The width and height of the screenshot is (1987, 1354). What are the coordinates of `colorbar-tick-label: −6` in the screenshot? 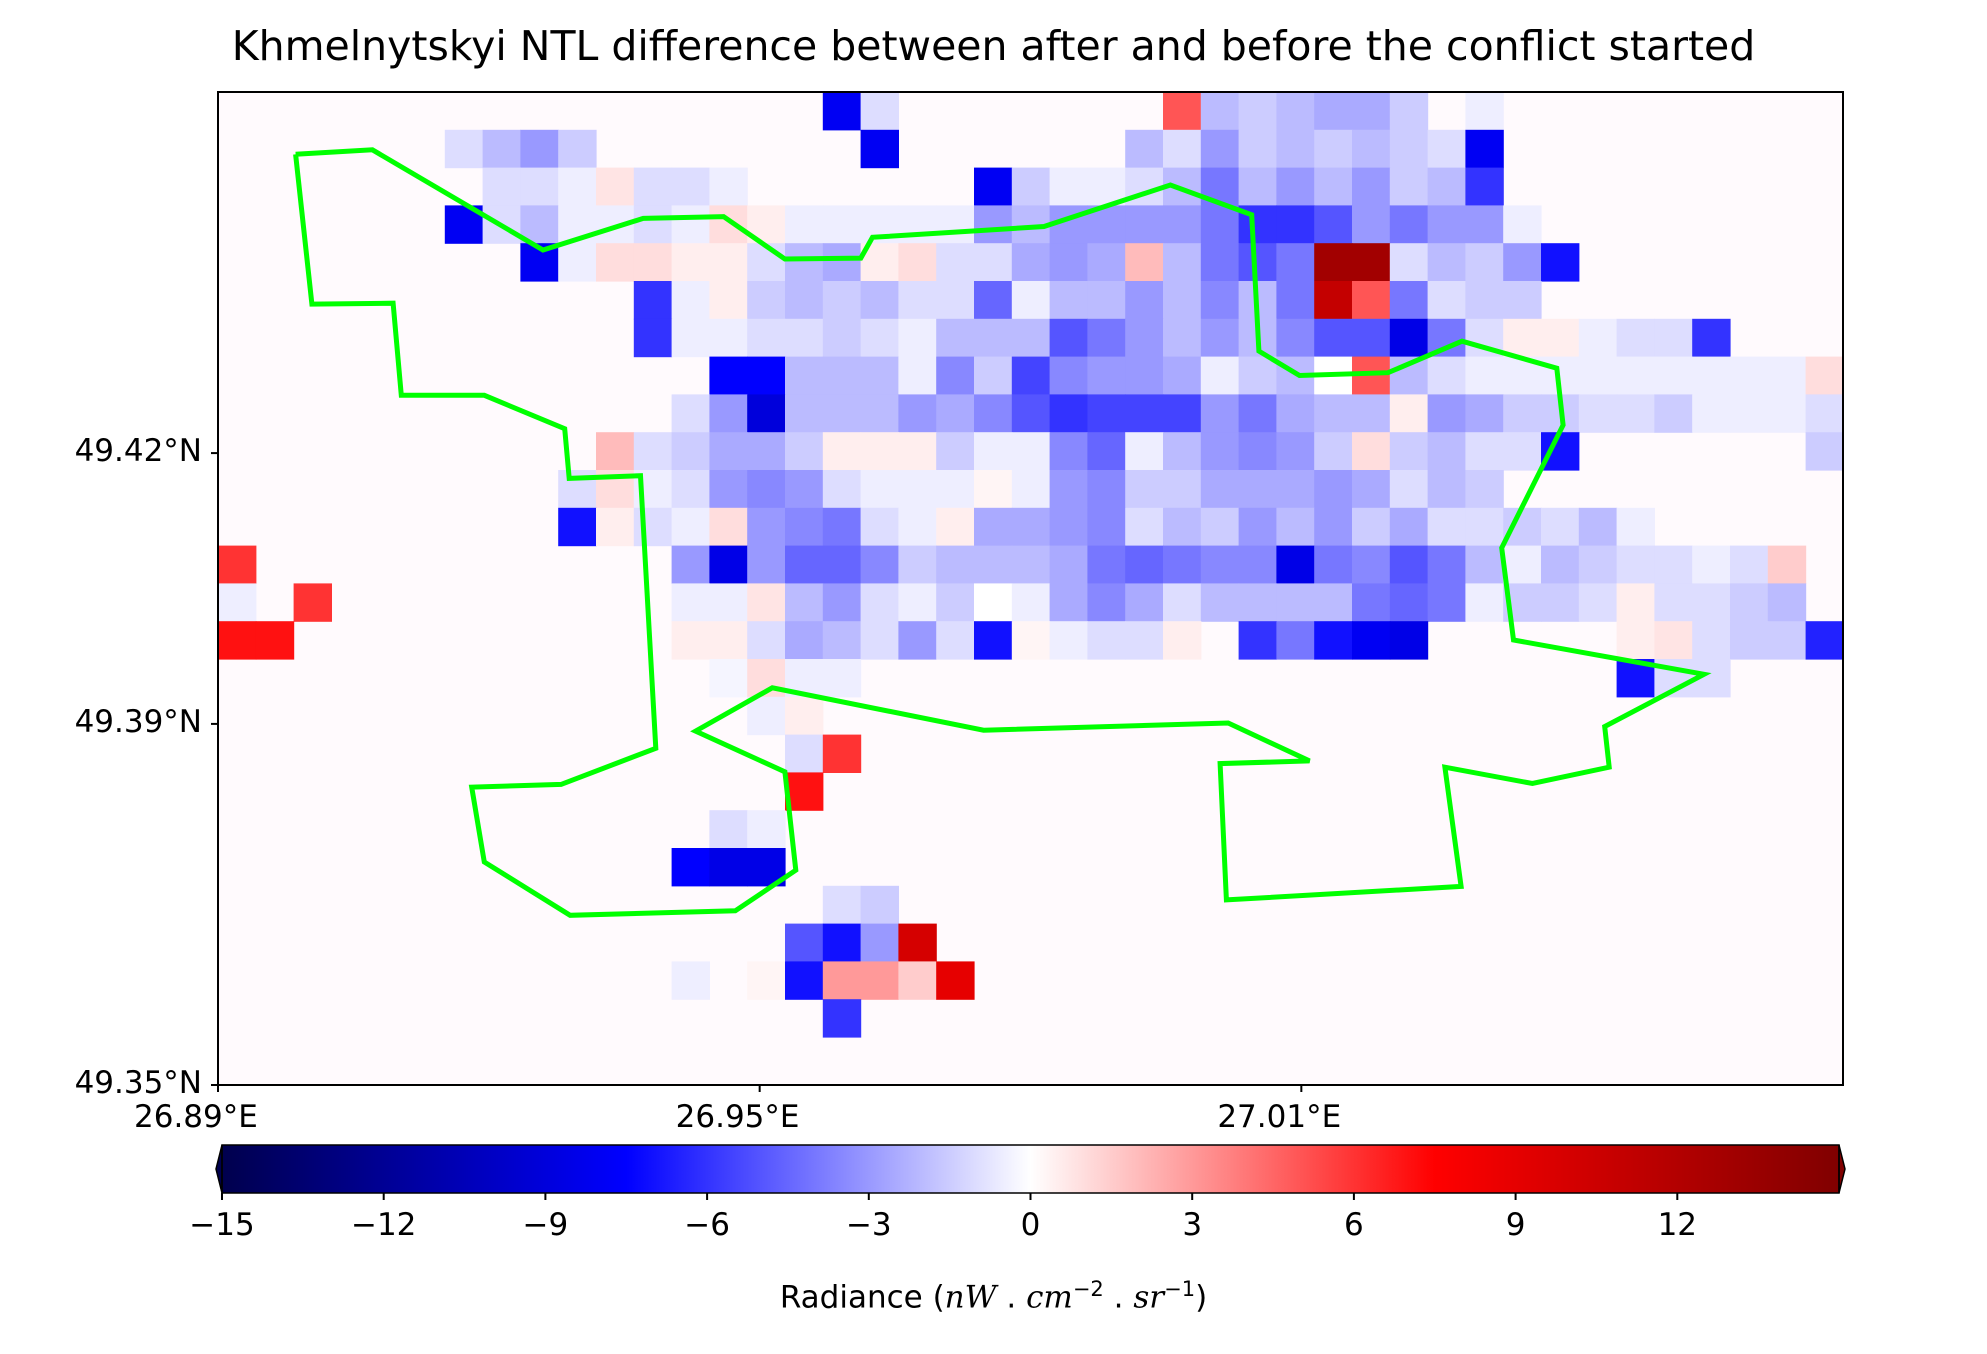 It's located at (707, 1225).